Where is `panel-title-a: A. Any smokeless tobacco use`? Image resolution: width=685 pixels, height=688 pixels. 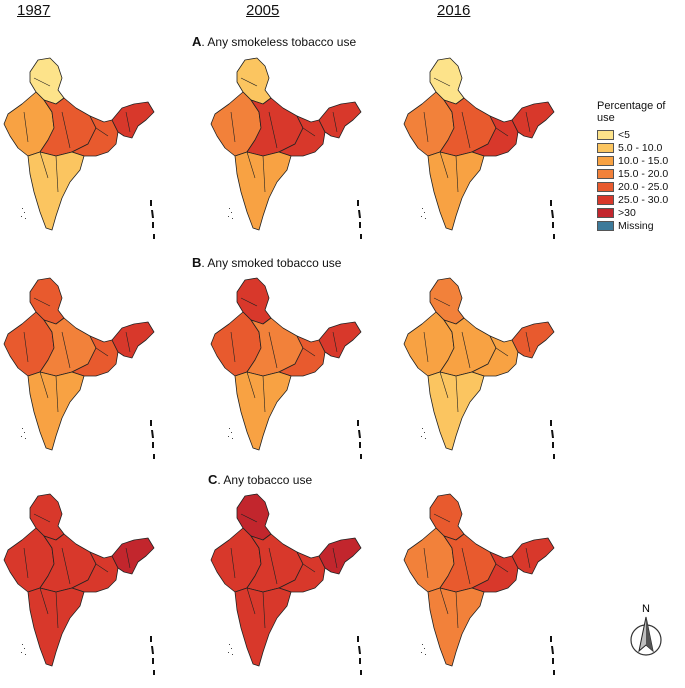 panel-title-a: A. Any smokeless tobacco use is located at coordinates (274, 41).